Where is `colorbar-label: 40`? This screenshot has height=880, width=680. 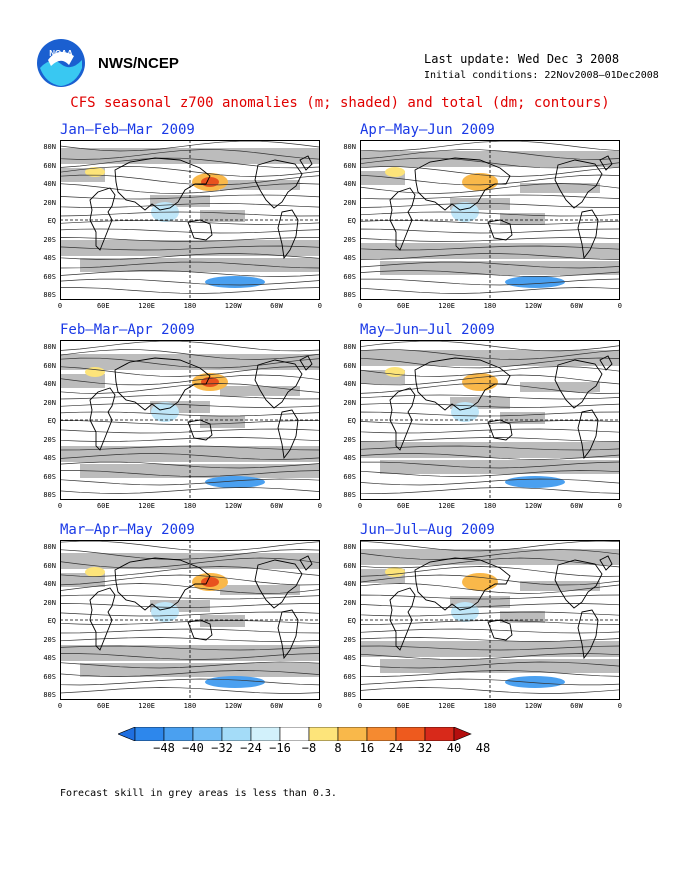 colorbar-label: 40 is located at coordinates (454, 748).